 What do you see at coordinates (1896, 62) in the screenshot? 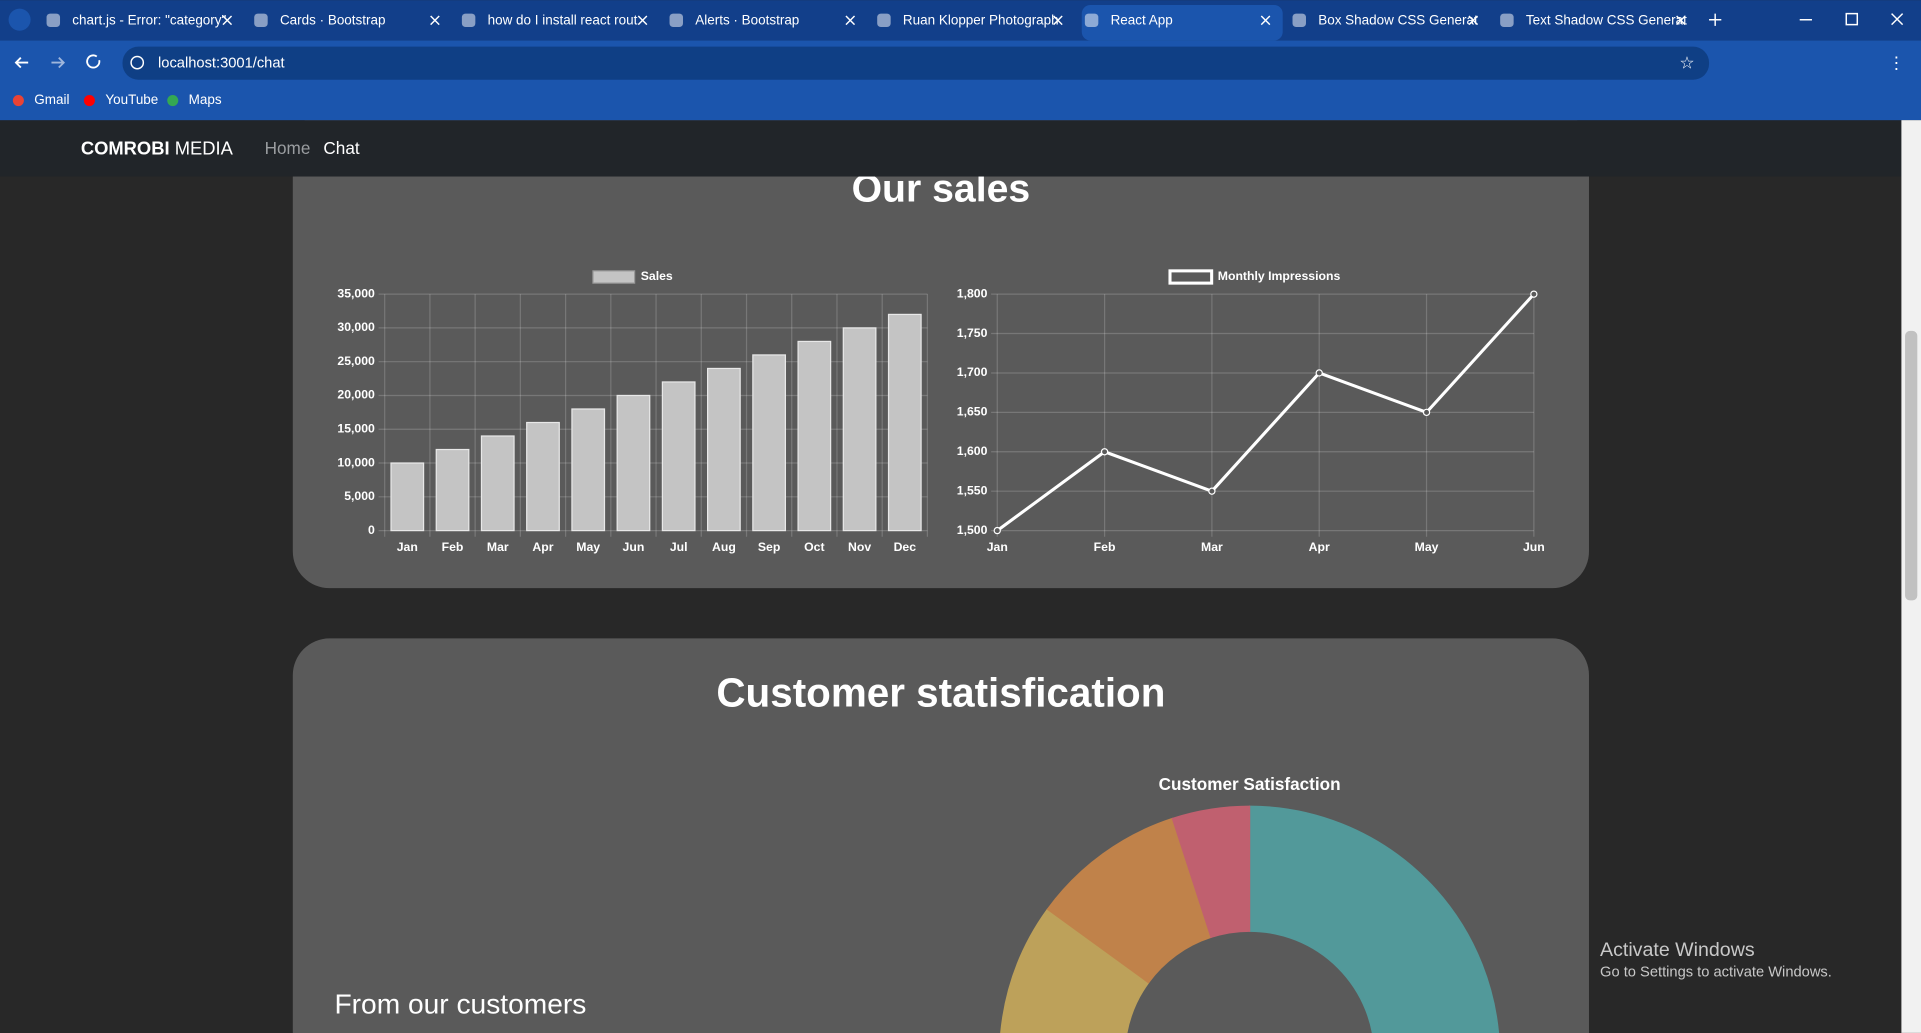
I see `menu-button: ⋮` at bounding box center [1896, 62].